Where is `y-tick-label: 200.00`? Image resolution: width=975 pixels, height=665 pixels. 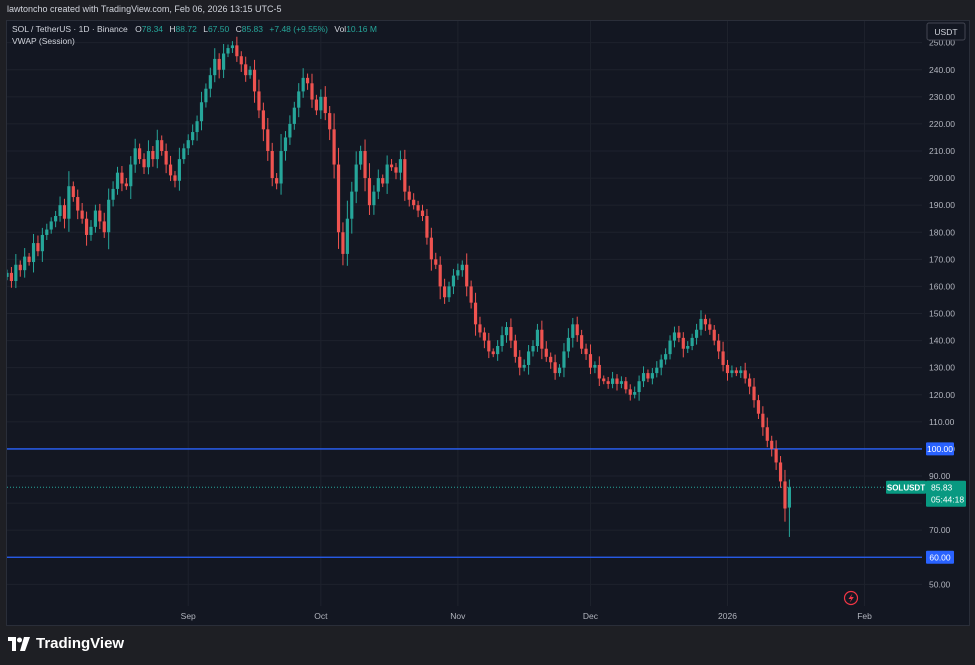 y-tick-label: 200.00 is located at coordinates (942, 178).